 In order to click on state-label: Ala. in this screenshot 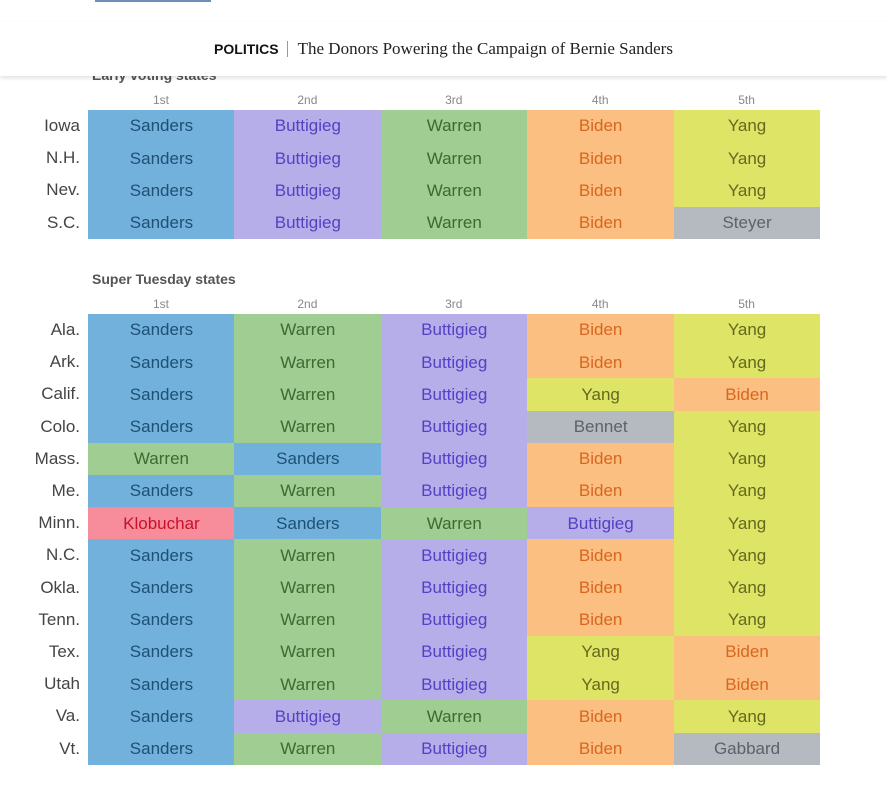, I will do `click(65, 329)`.